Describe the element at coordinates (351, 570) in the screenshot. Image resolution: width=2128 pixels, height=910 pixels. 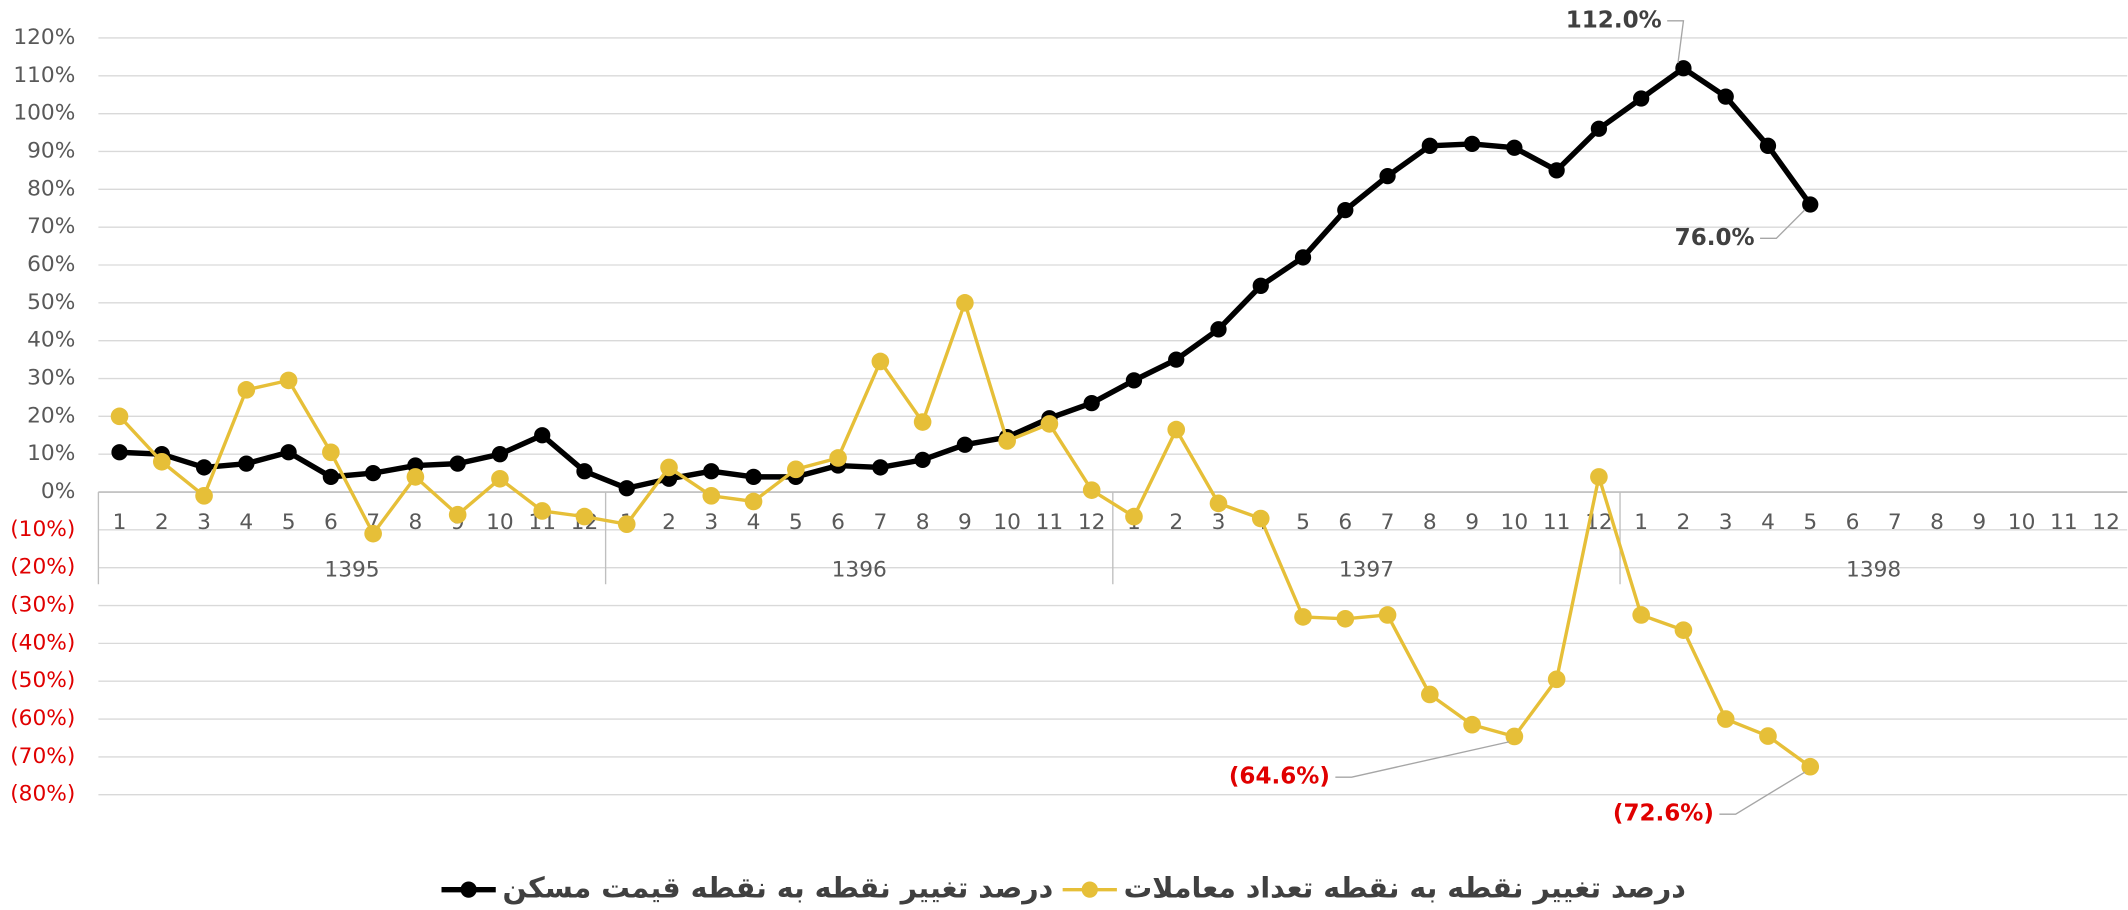
I see `group-label: 1395` at that location.